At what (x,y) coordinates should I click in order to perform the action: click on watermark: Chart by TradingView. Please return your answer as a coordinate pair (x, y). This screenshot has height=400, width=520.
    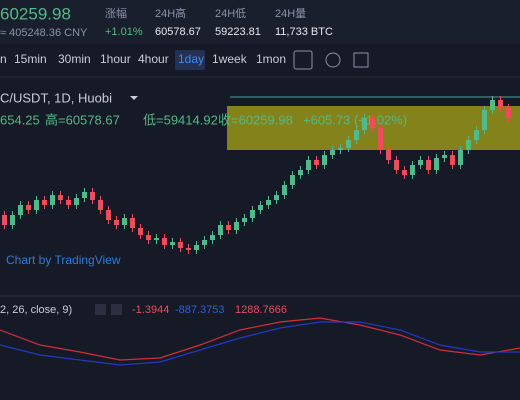
    Looking at the image, I should click on (63, 260).